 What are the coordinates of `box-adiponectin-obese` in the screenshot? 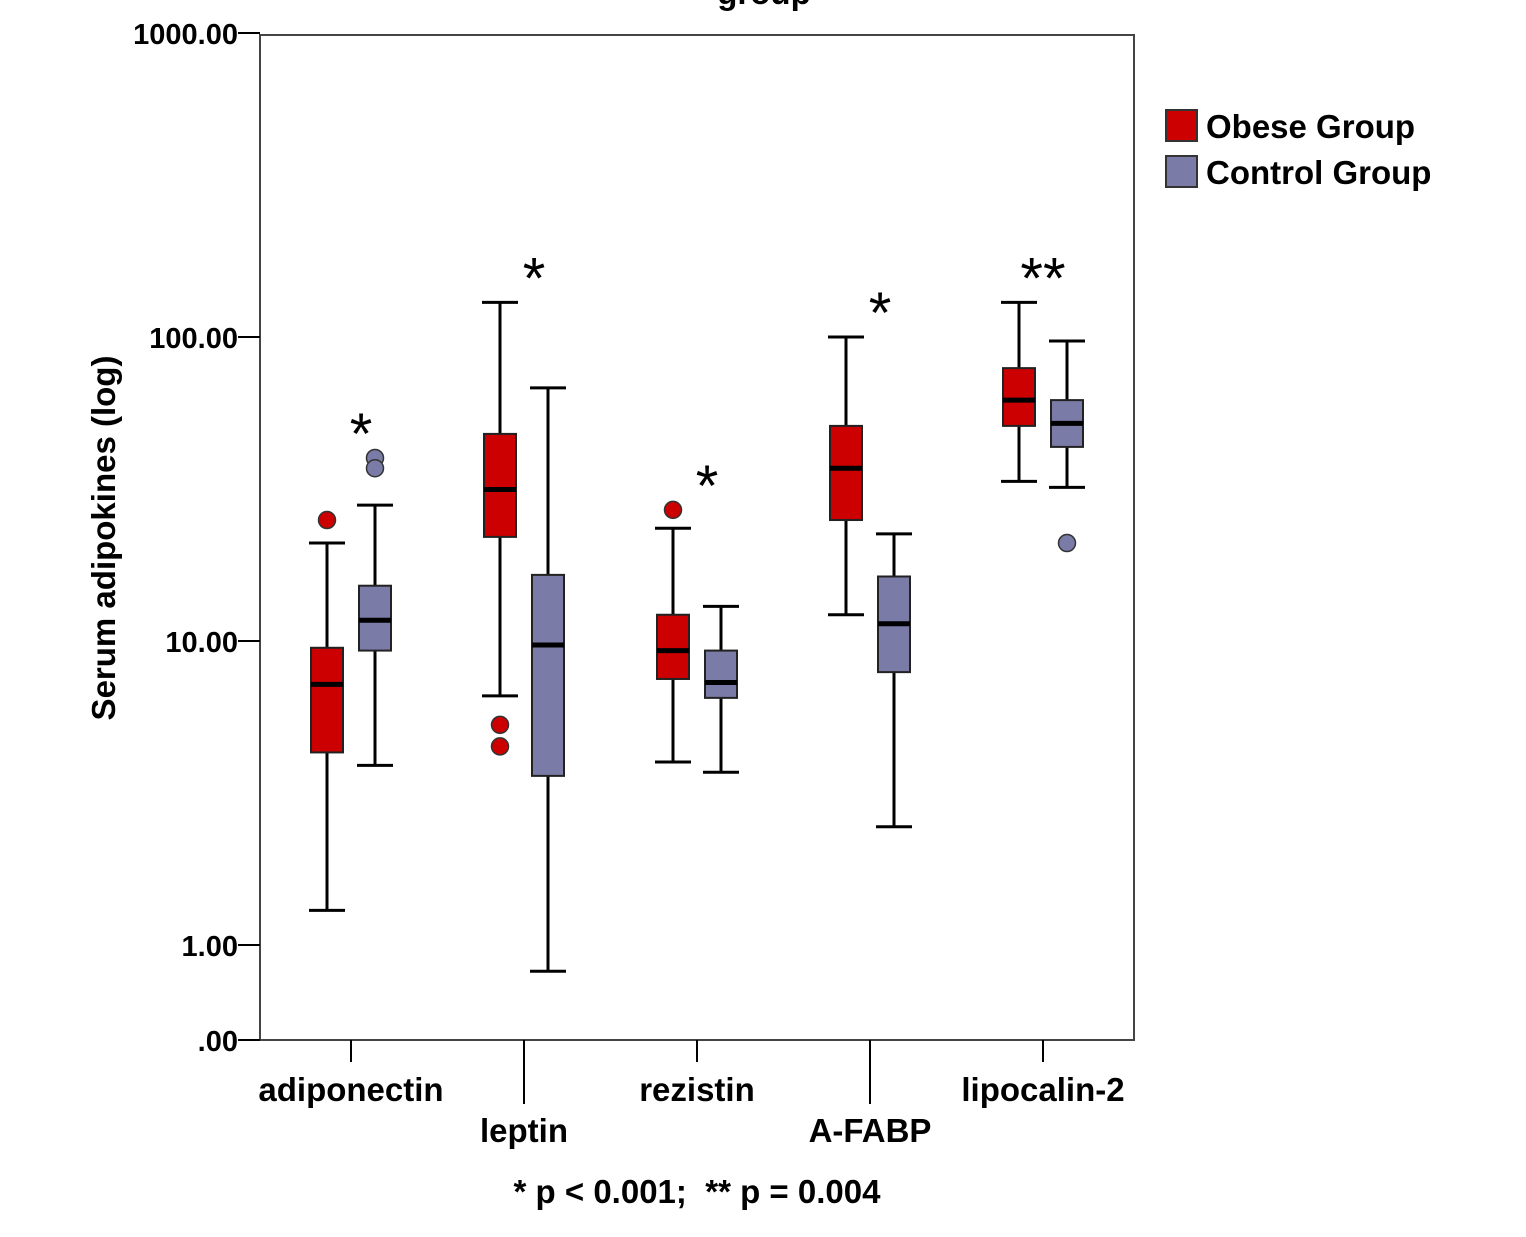 It's located at (327, 711).